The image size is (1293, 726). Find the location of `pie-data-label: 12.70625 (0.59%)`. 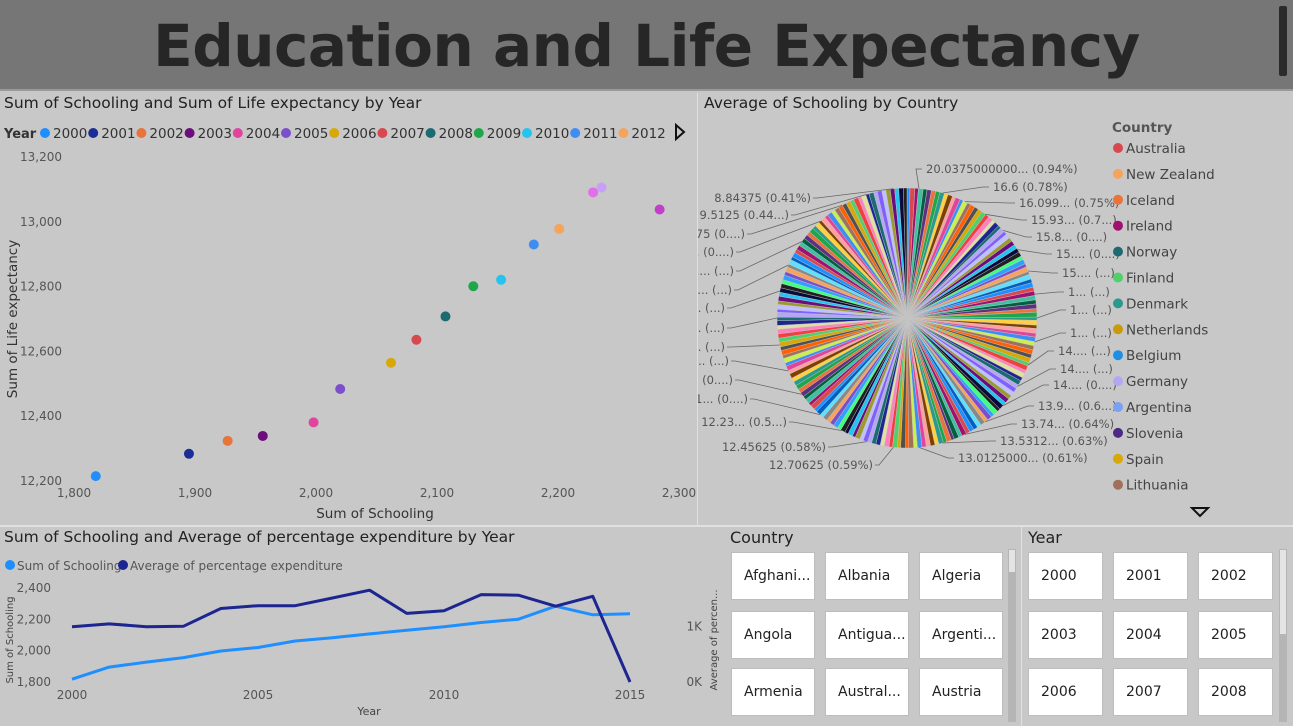

pie-data-label: 12.70625 (0.59%) is located at coordinates (821, 465).